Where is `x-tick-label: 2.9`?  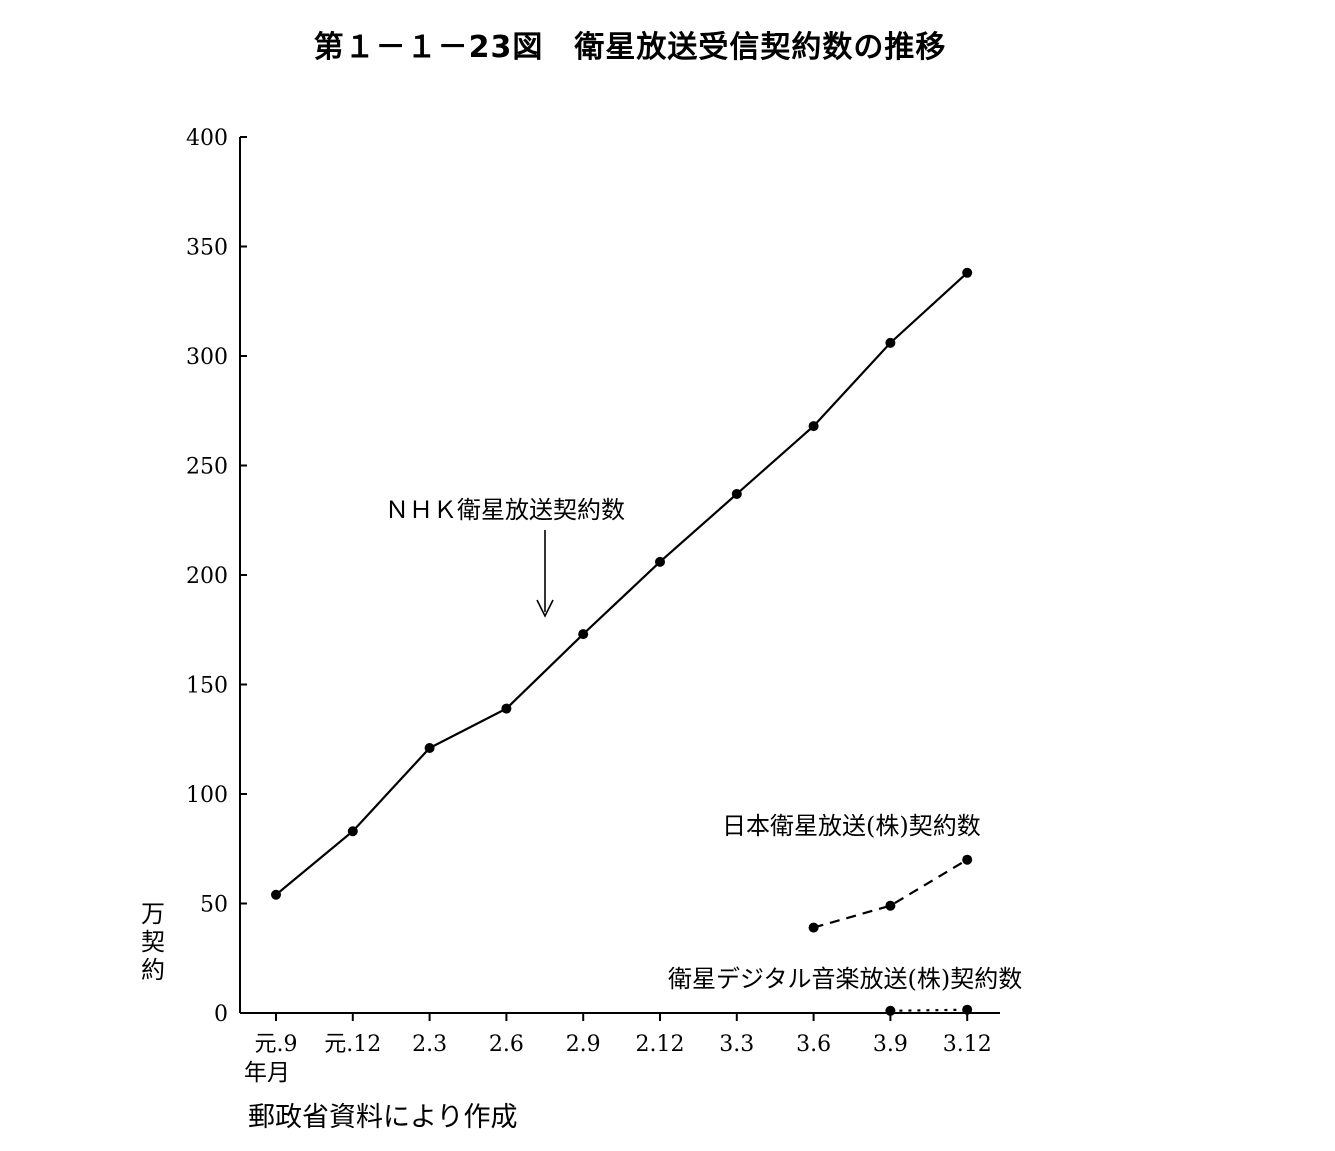
x-tick-label: 2.9 is located at coordinates (583, 1044).